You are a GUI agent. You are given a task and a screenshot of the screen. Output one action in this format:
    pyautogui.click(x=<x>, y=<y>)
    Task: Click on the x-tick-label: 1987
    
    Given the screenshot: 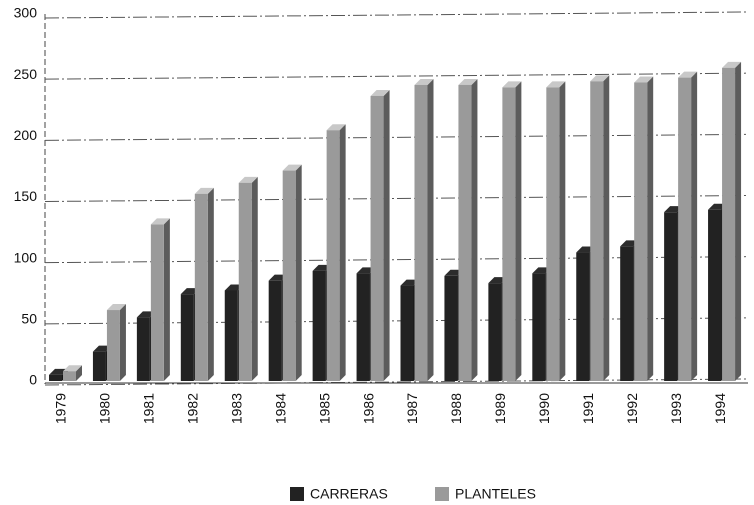 What is the action you would take?
    pyautogui.click(x=412, y=408)
    